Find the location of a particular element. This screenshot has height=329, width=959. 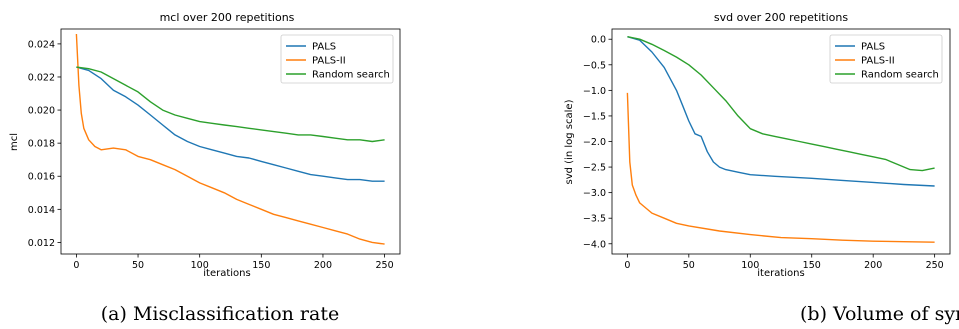

y-tick-label: 0.0 is located at coordinates (598, 40).